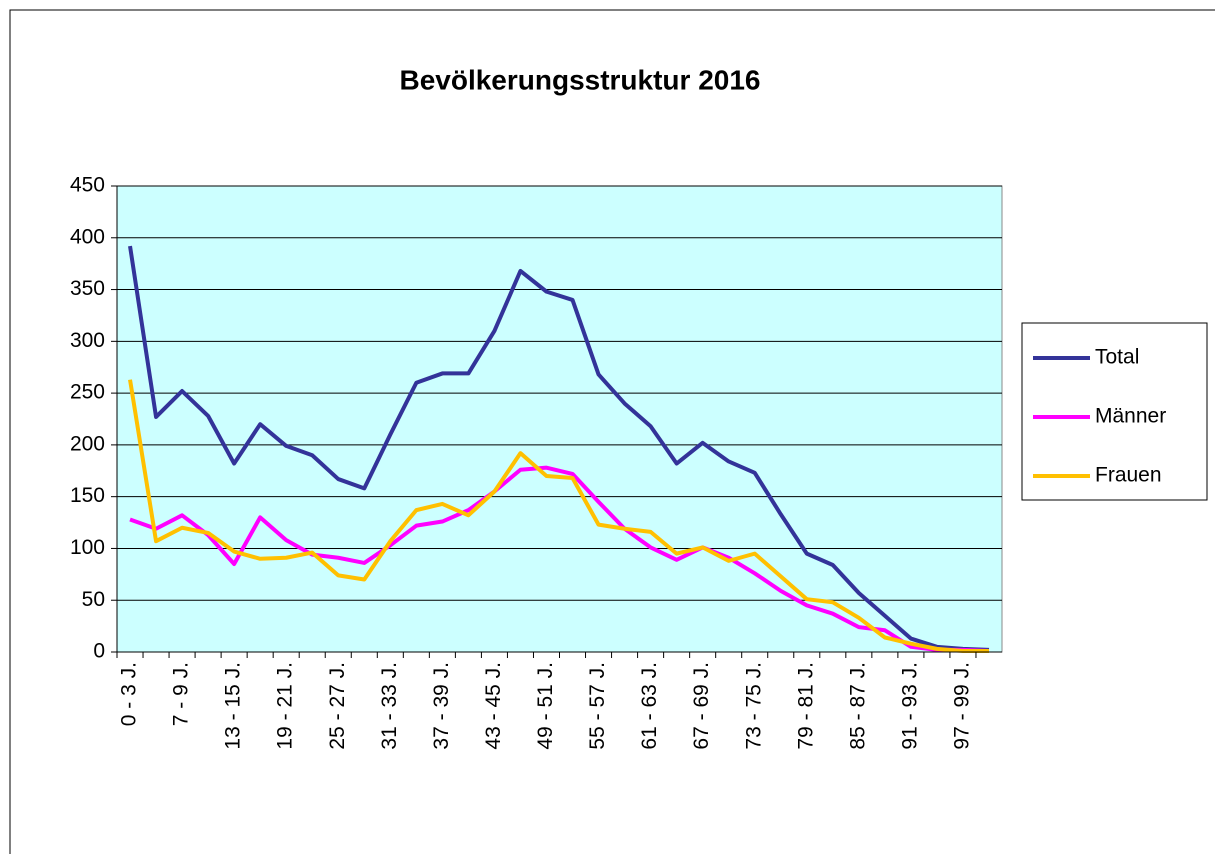 Image resolution: width=1215 pixels, height=854 pixels. Describe the element at coordinates (285, 706) in the screenshot. I see `x-tick-label: 19 - 21 J.` at that location.